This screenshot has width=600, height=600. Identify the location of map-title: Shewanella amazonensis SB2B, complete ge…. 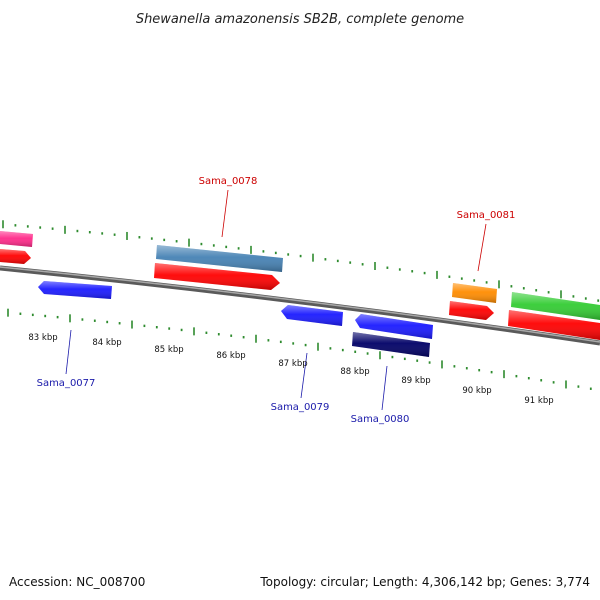
(300, 19).